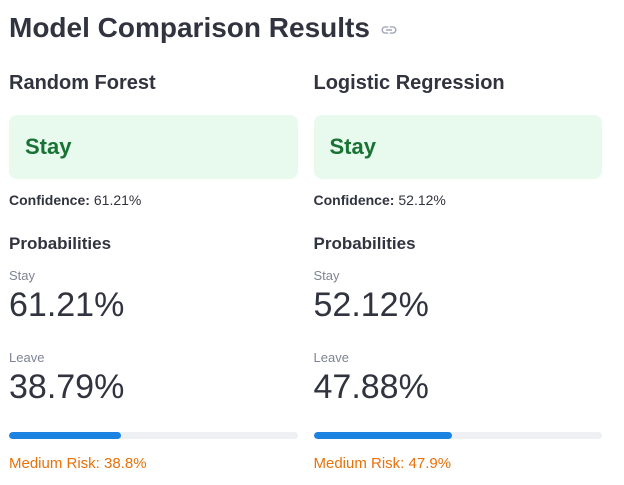 The image size is (624, 485). I want to click on stay-metric: Stay 61.21%, so click(153, 296).